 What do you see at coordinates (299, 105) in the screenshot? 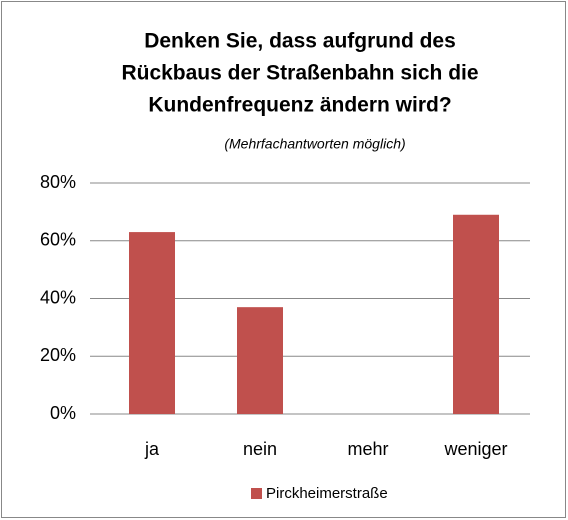
I see `chart-title-line: Kundenfrequenz ändern wird?` at bounding box center [299, 105].